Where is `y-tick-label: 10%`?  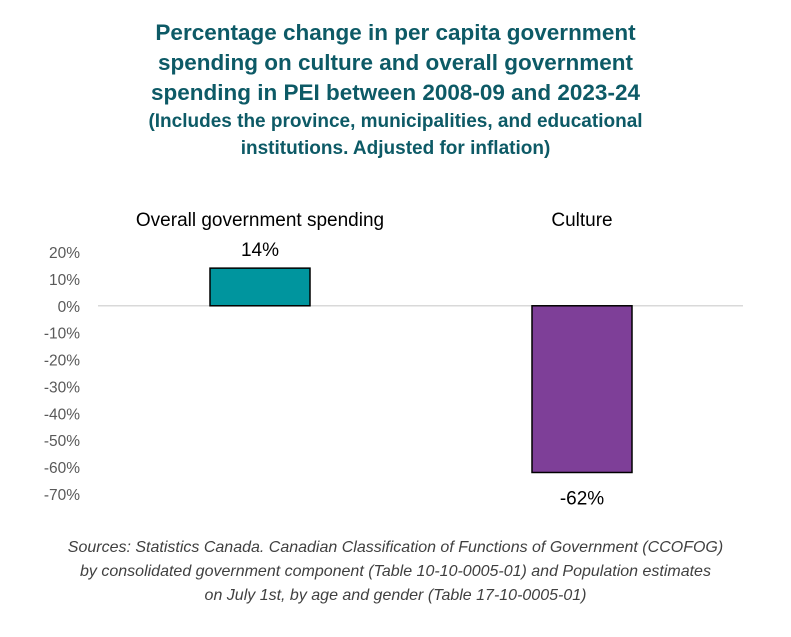
y-tick-label: 10% is located at coordinates (64, 280).